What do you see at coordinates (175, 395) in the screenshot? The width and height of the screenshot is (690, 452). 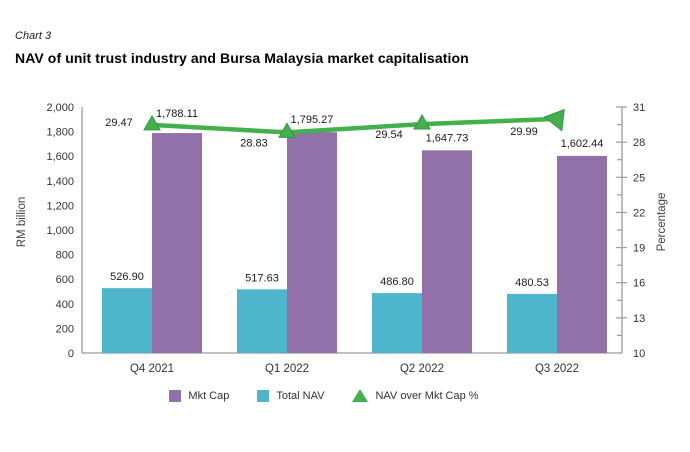 I see `legend-swatch-mkt-cap-icon` at bounding box center [175, 395].